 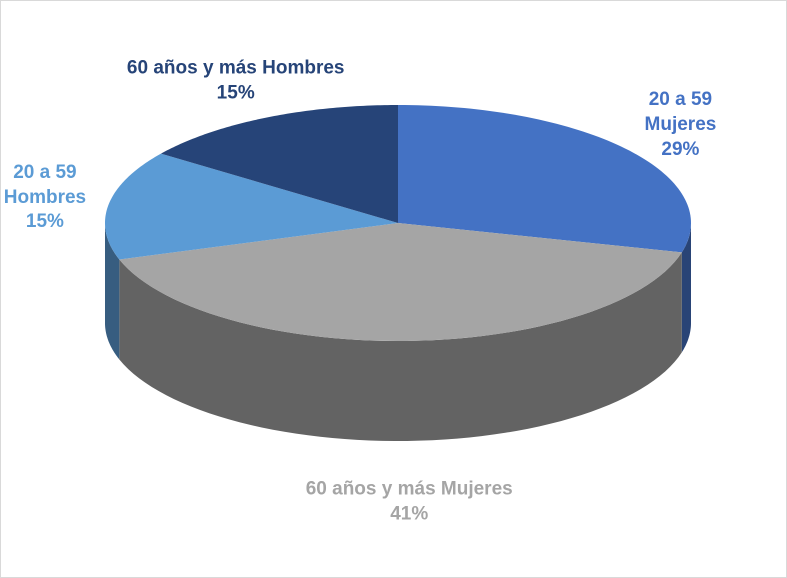 I want to click on data-label: 20 a 59 Mujeres 29%, so click(x=680, y=125).